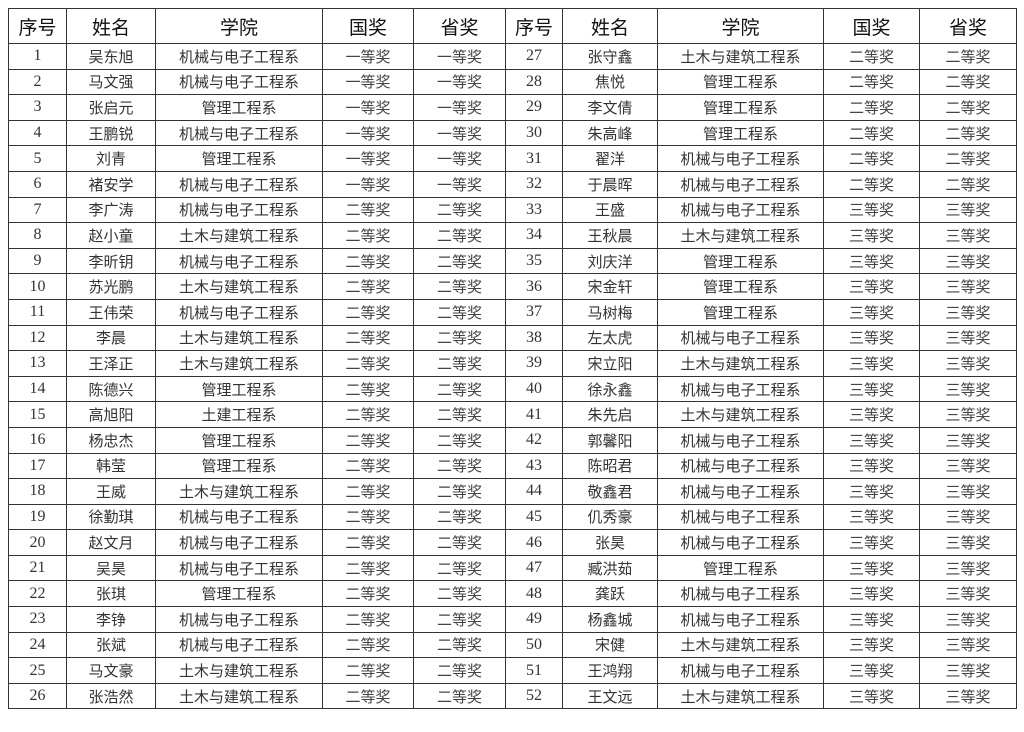 The image size is (1024, 732). I want to click on table-row: 23 李铮 机械与电子工程系 二等奖 二等奖 49 杨鑫城 机械与电子工程系 三等奖 三等奖, so click(512, 619).